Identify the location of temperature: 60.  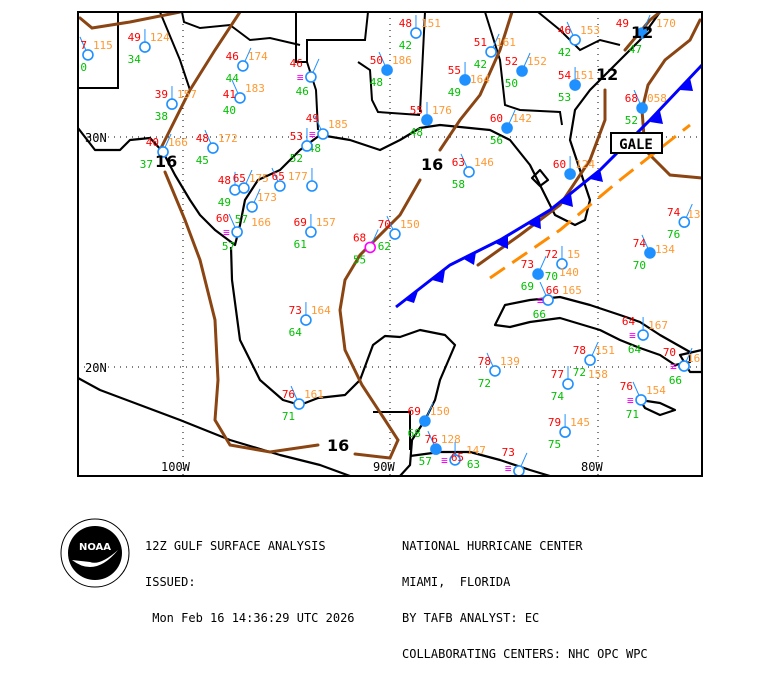
(559, 164).